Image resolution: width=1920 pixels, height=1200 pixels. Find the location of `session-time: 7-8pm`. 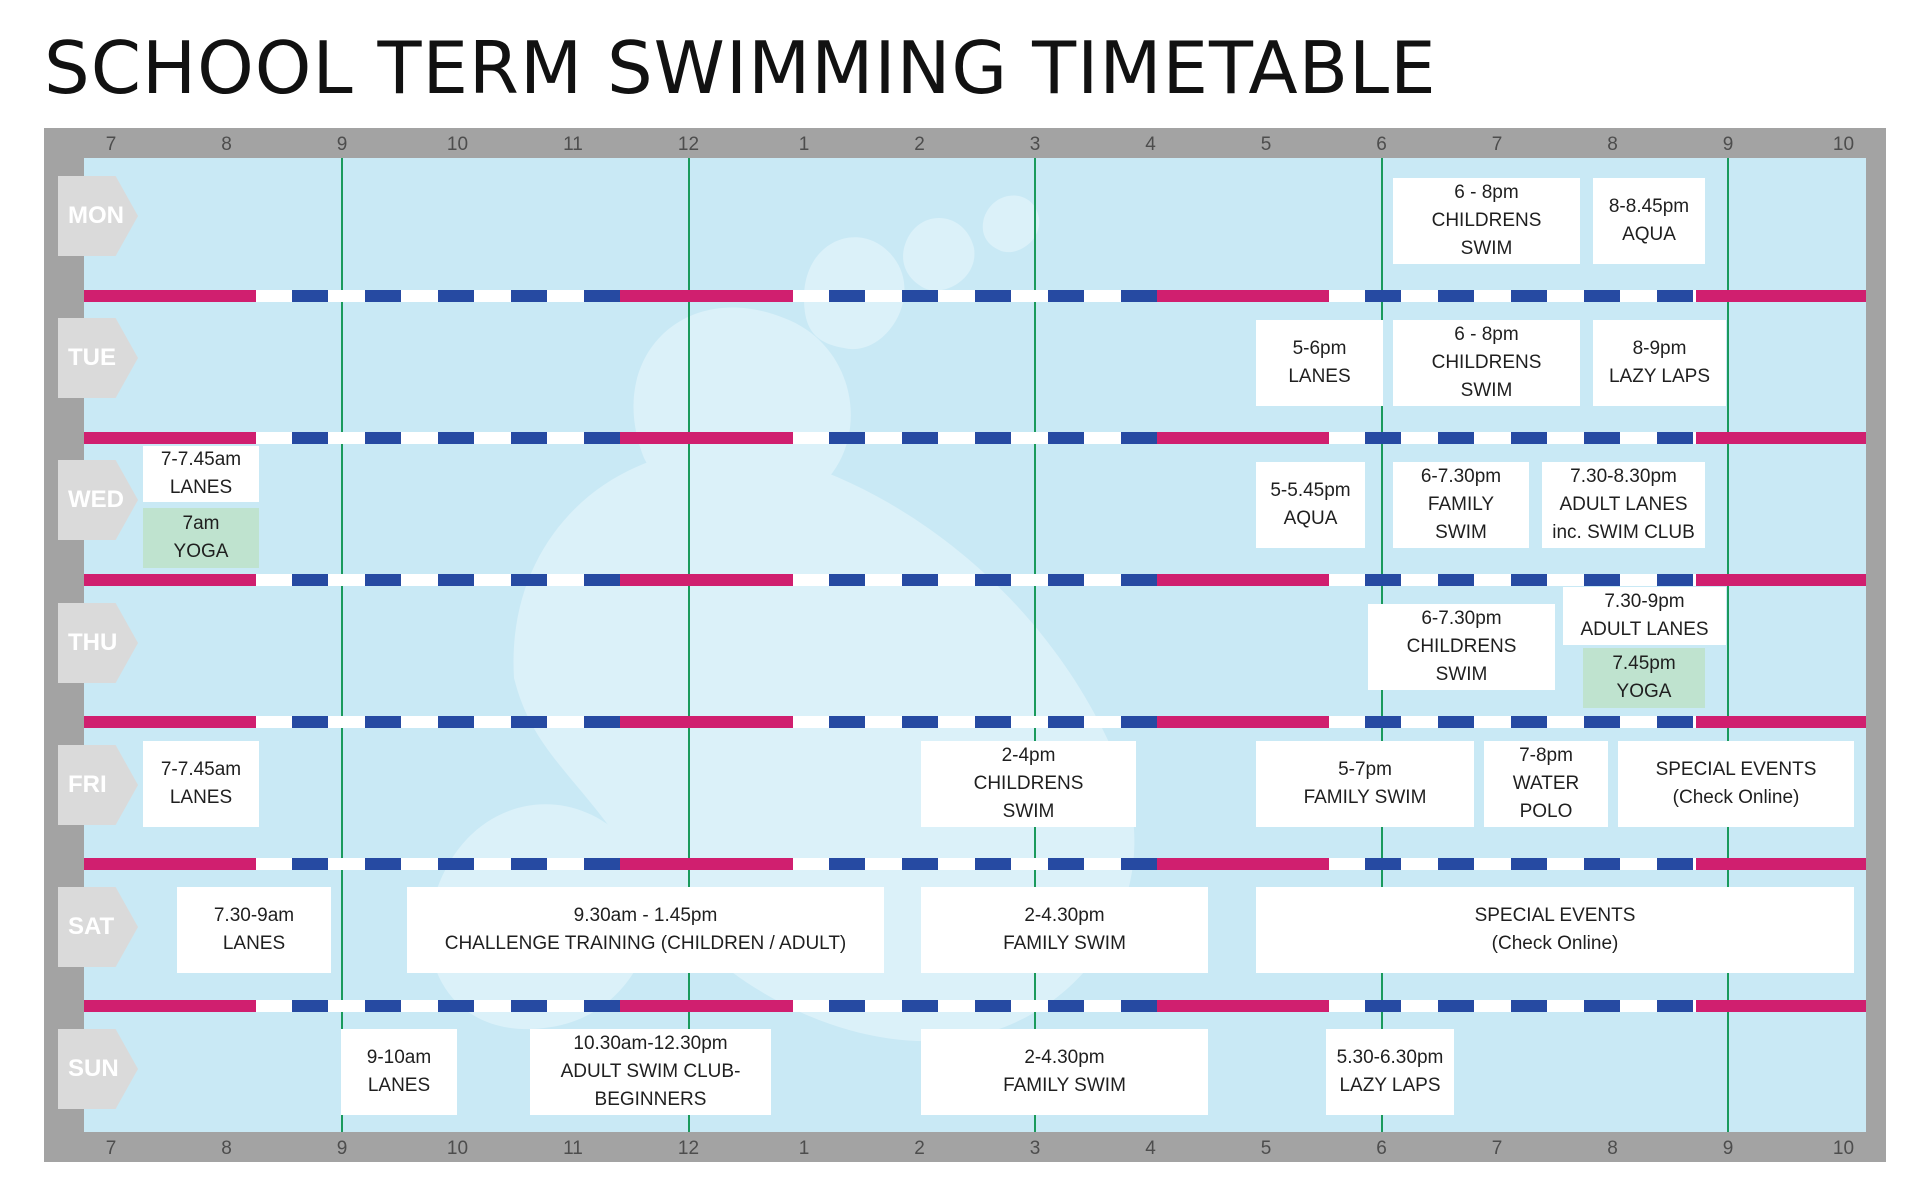

session-time: 7-8pm is located at coordinates (1546, 755).